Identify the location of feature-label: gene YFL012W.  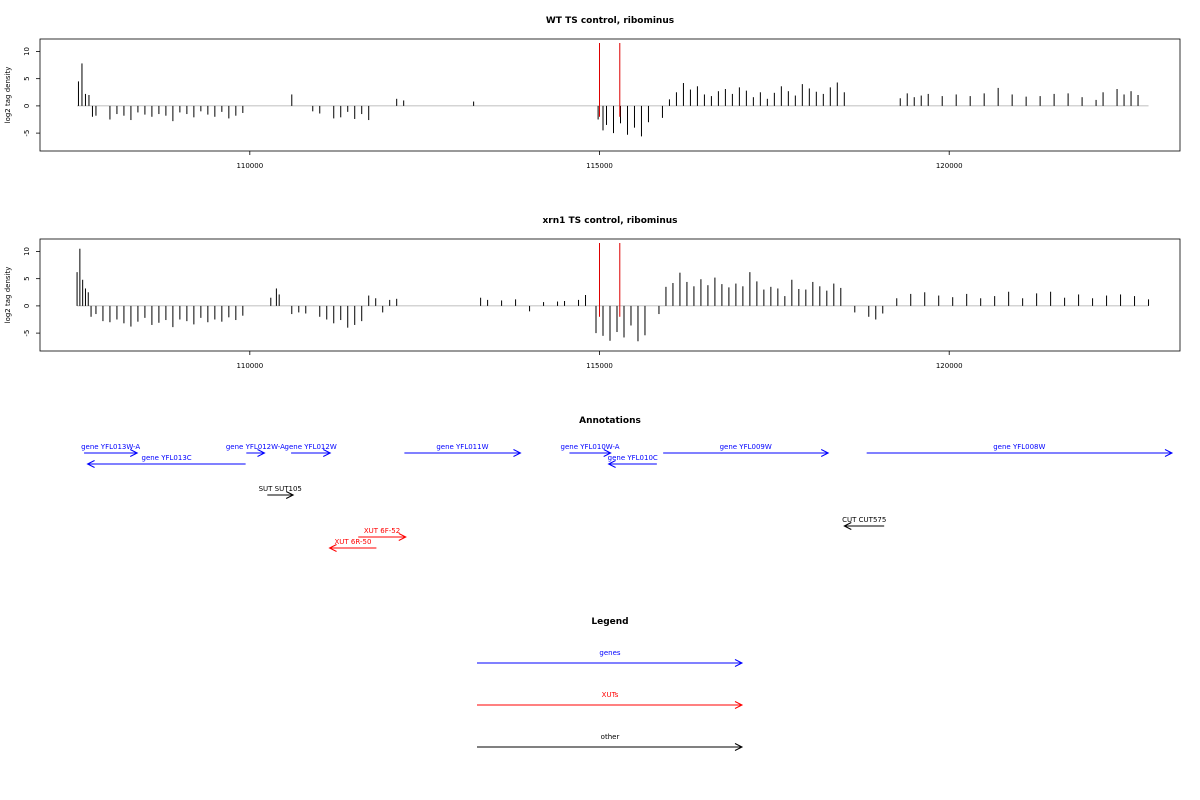
(311, 447).